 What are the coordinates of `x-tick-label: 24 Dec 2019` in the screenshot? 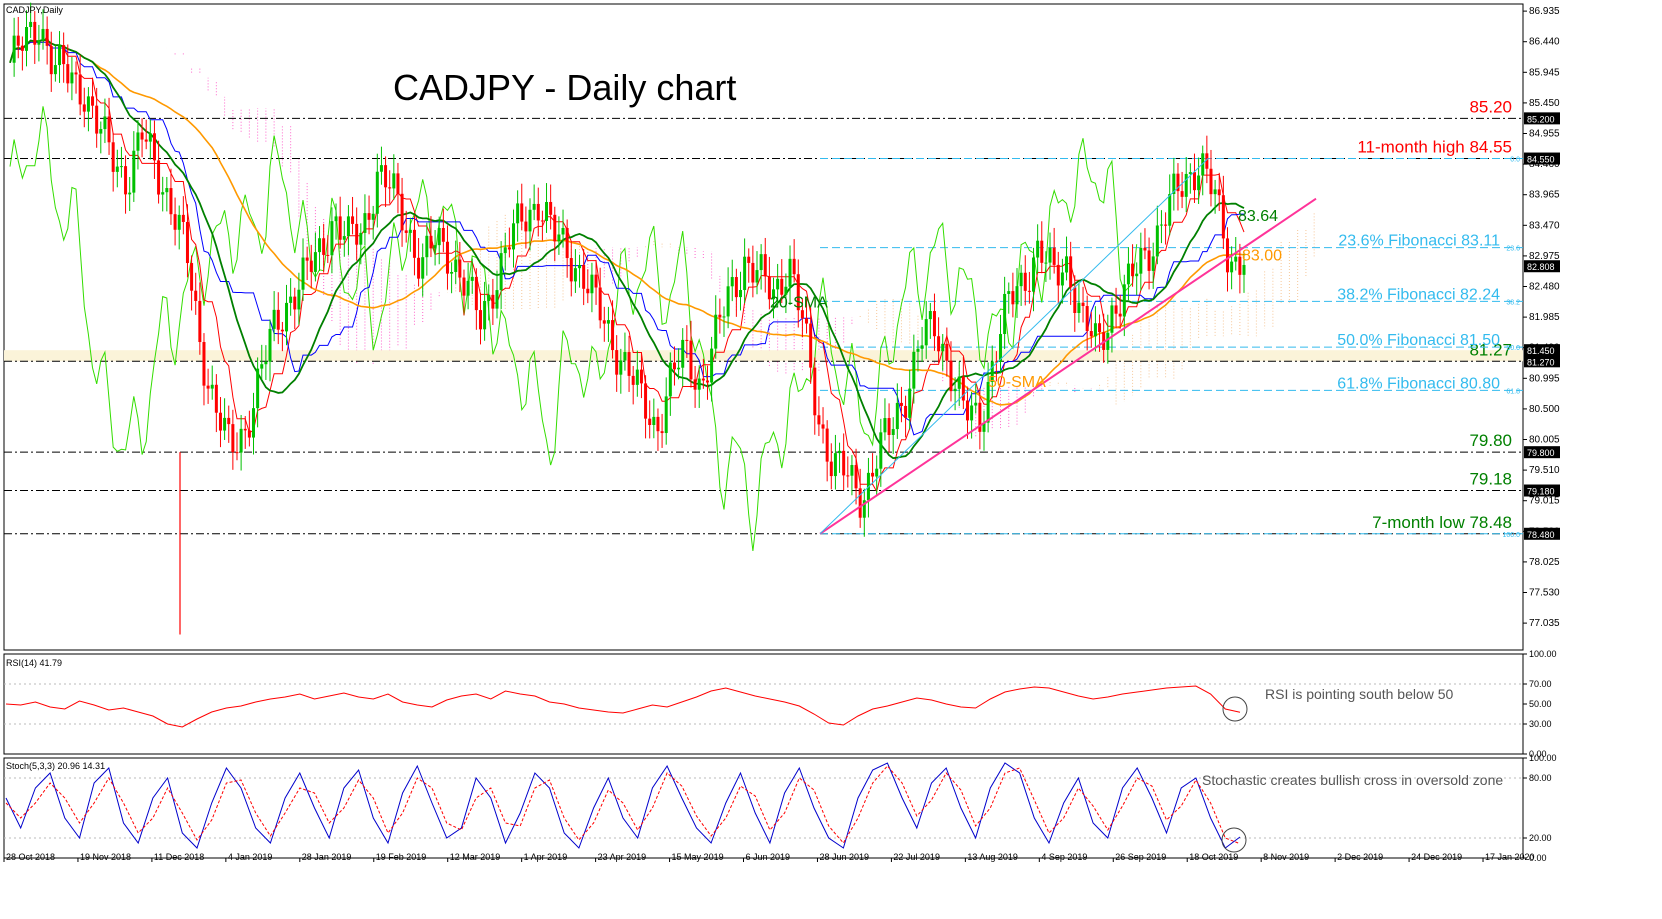 It's located at (1436, 857).